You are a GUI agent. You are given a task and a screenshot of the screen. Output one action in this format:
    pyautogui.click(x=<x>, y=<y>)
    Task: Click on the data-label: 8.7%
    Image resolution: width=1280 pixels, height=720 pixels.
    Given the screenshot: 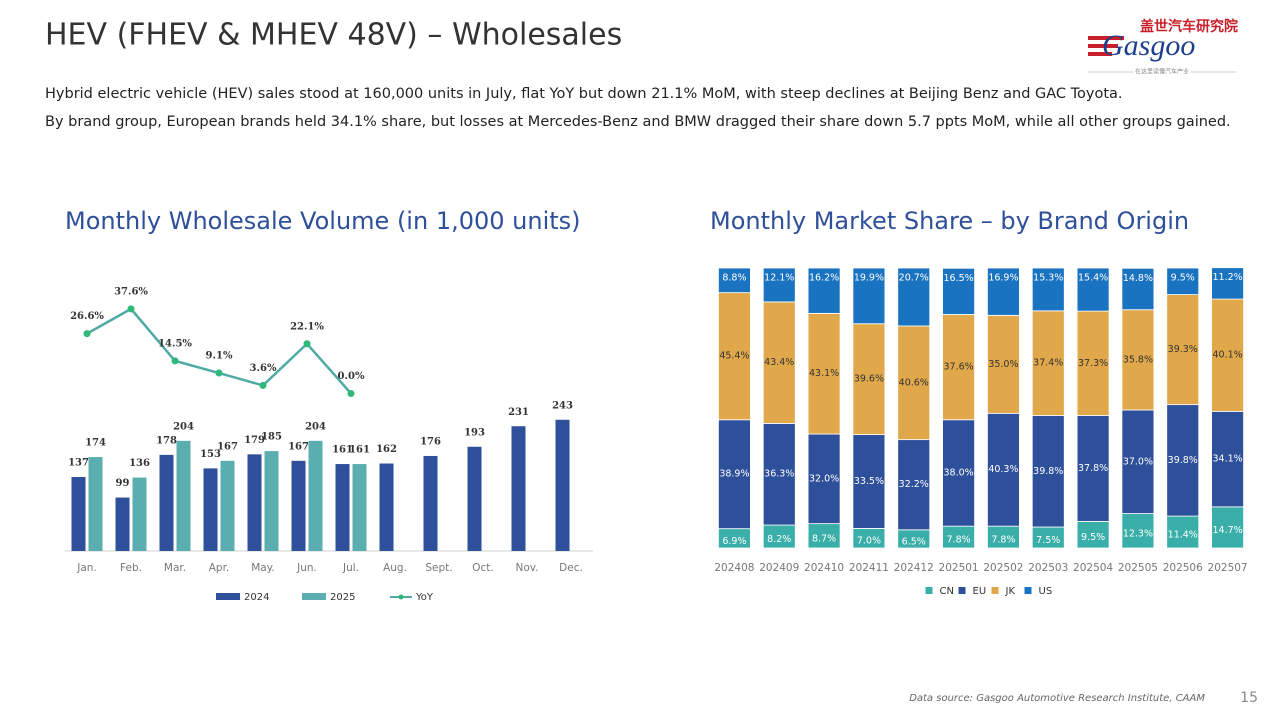 What is the action you would take?
    pyautogui.click(x=824, y=538)
    